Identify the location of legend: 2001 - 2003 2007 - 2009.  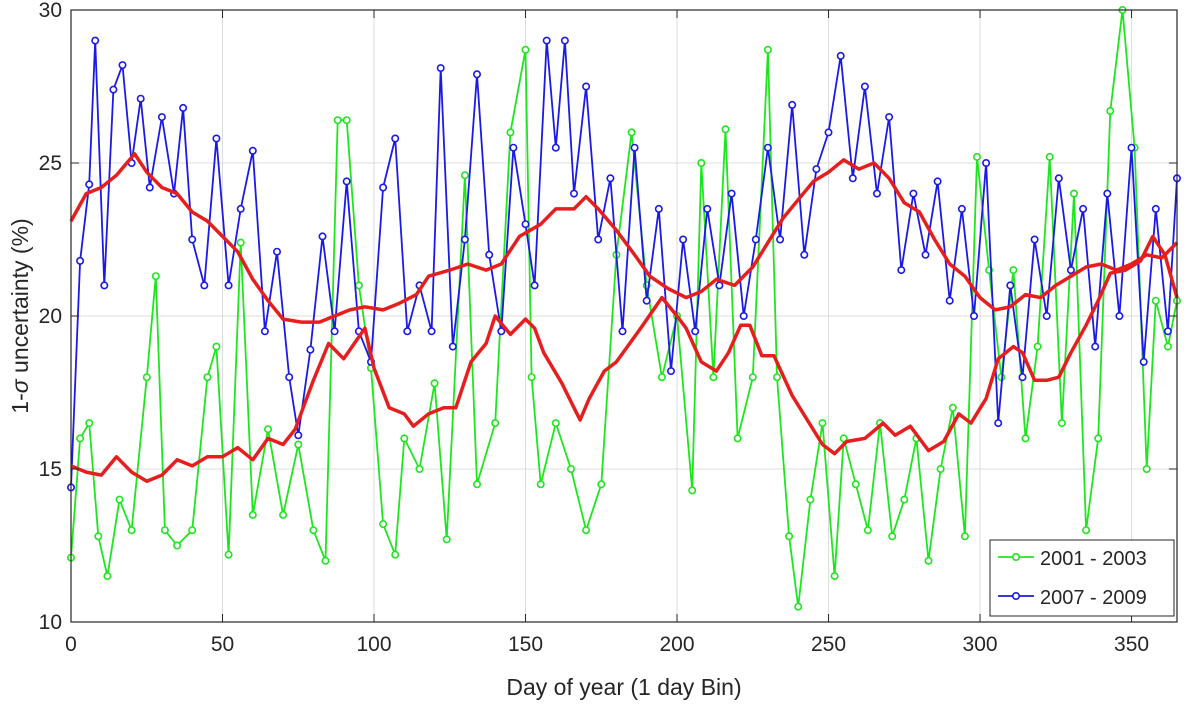
(1082, 578).